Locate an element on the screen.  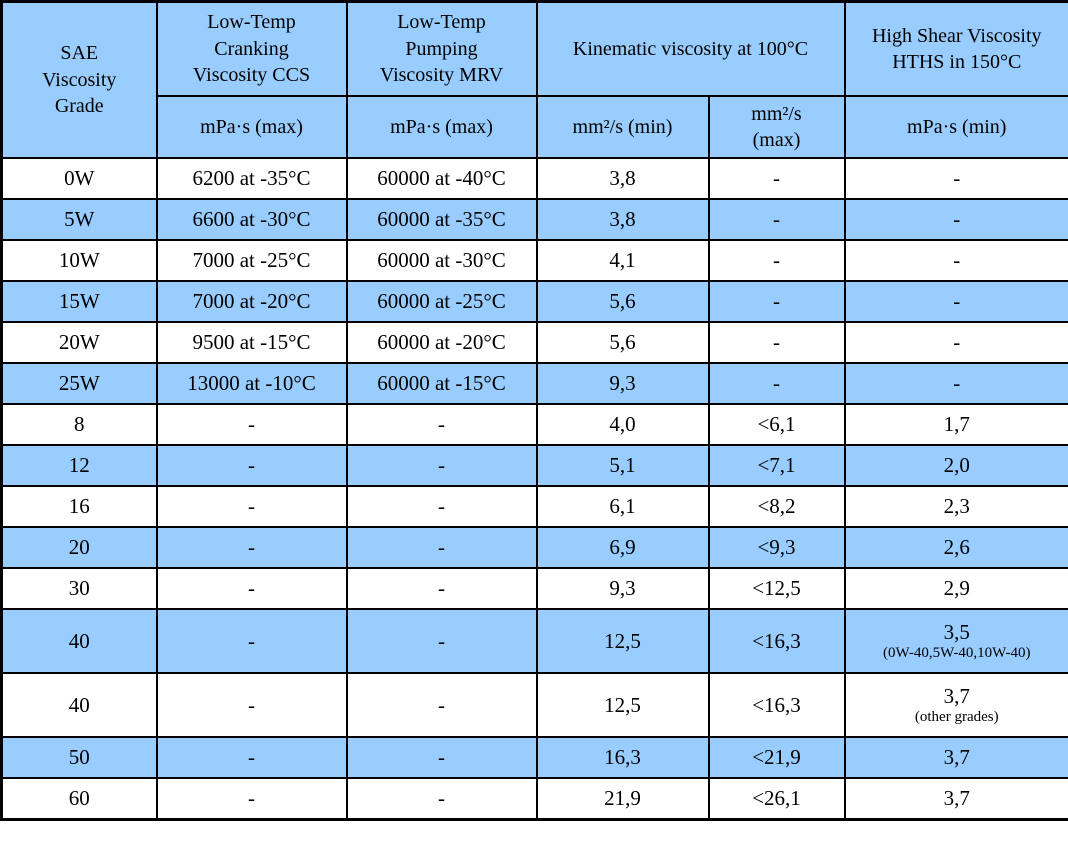
table-row: 60- -21,9 <26,1 3,7 is located at coordinates (534, 799).